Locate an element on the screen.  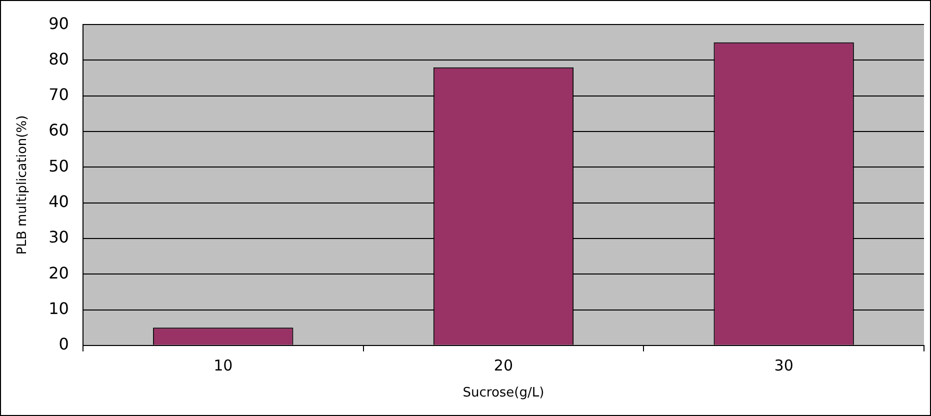
y-tick-label: 20 is located at coordinates (58, 272).